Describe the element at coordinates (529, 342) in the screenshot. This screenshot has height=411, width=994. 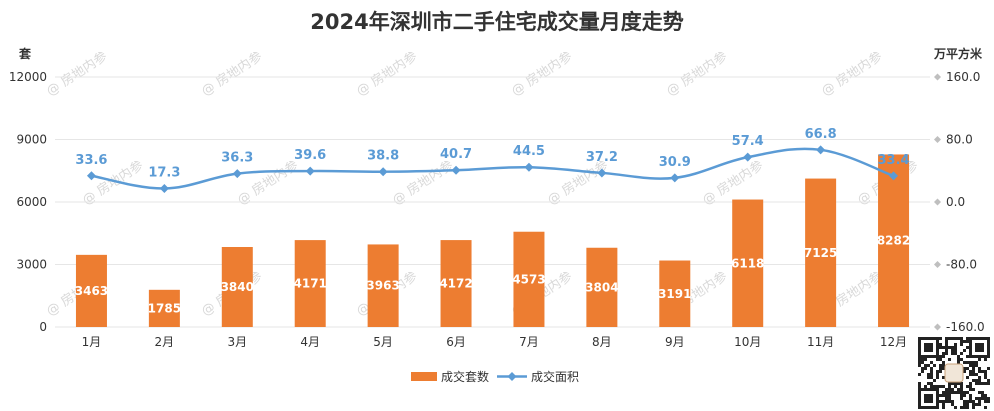
I see `x-tick-label: 7月` at that location.